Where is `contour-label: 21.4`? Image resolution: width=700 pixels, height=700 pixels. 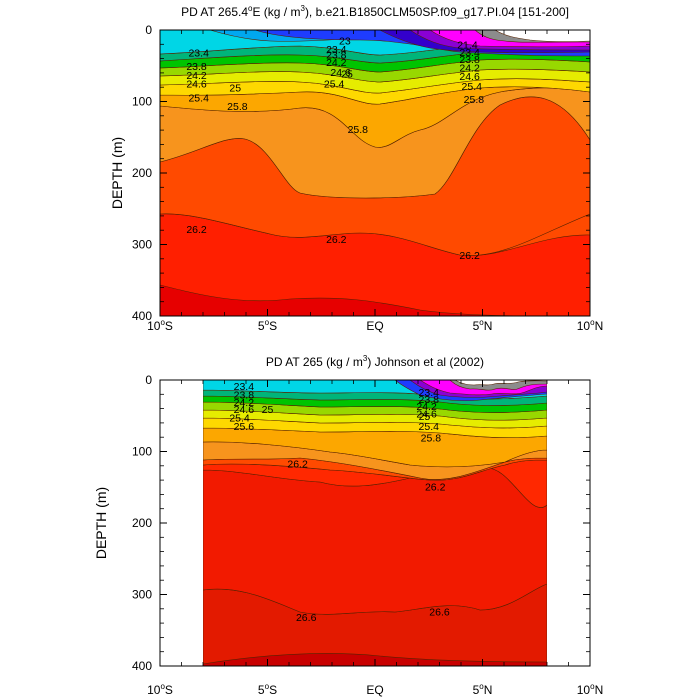
contour-label: 21.4 is located at coordinates (467, 46).